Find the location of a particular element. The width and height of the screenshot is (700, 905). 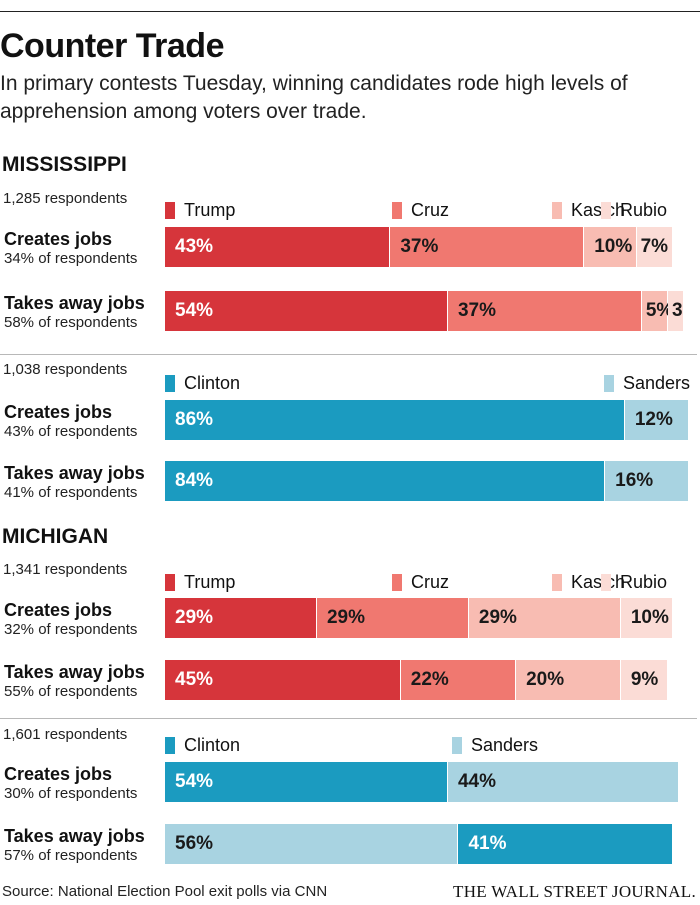

bar-segment-rubio: 3 is located at coordinates (676, 311).